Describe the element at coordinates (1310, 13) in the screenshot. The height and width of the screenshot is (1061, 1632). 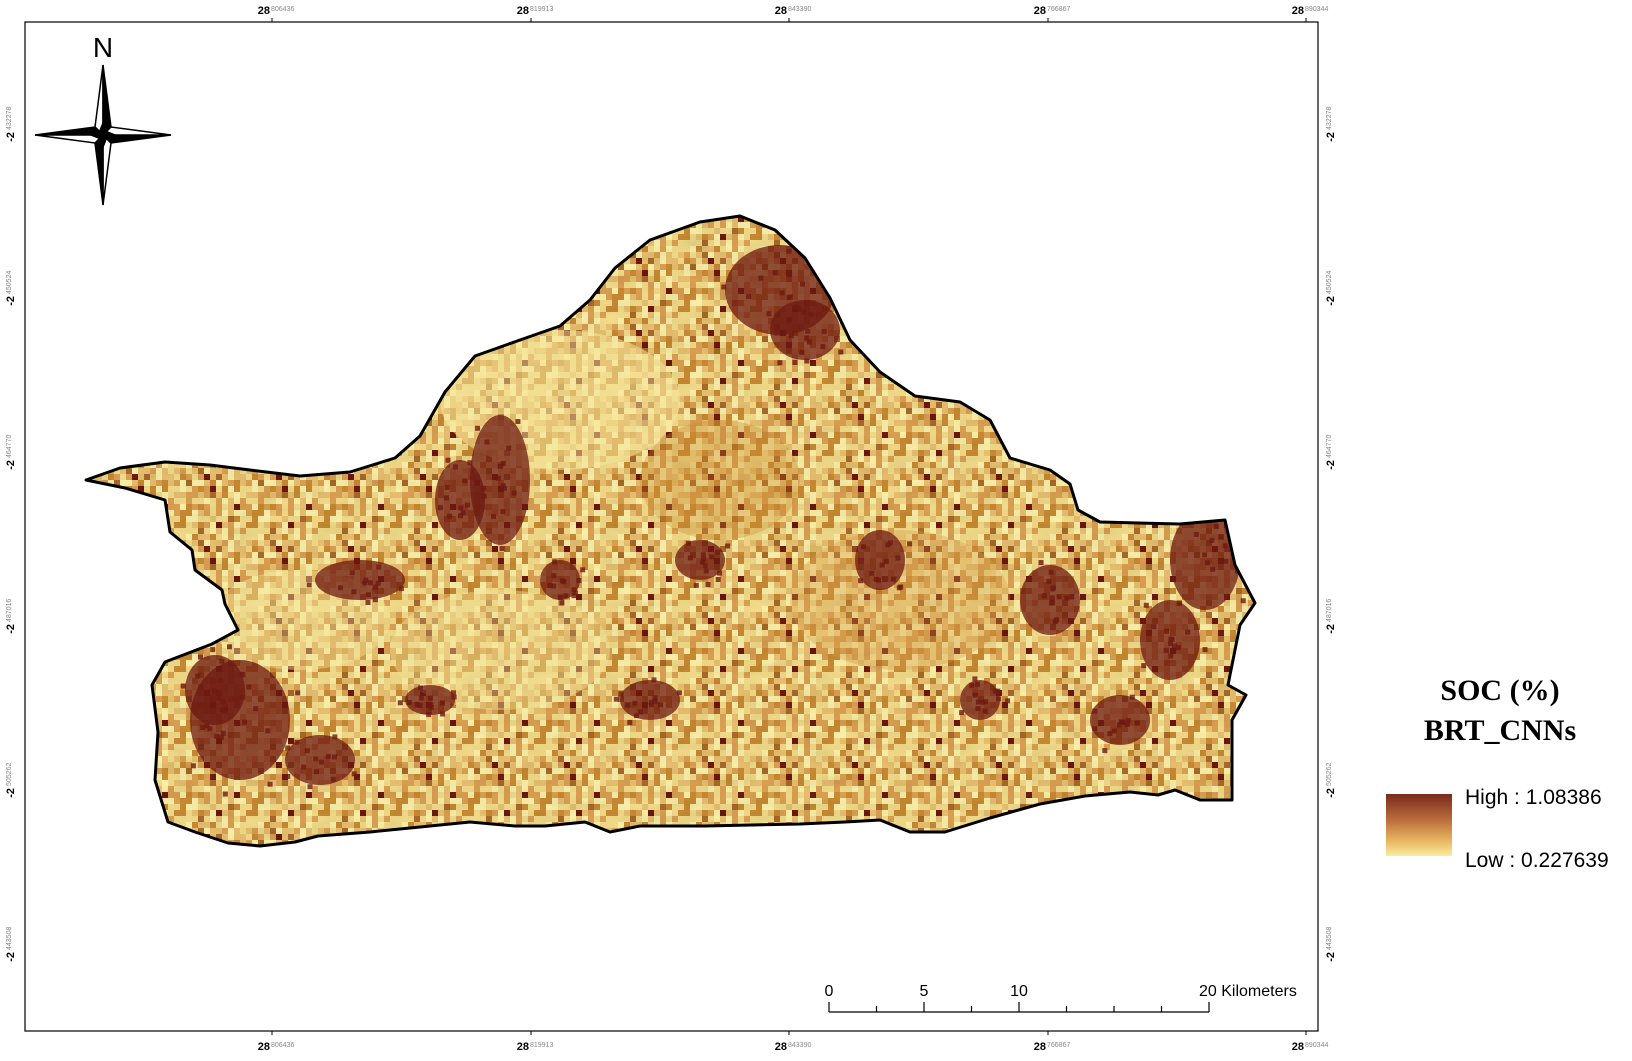
I see `top-tick-4: 28 890344` at that location.